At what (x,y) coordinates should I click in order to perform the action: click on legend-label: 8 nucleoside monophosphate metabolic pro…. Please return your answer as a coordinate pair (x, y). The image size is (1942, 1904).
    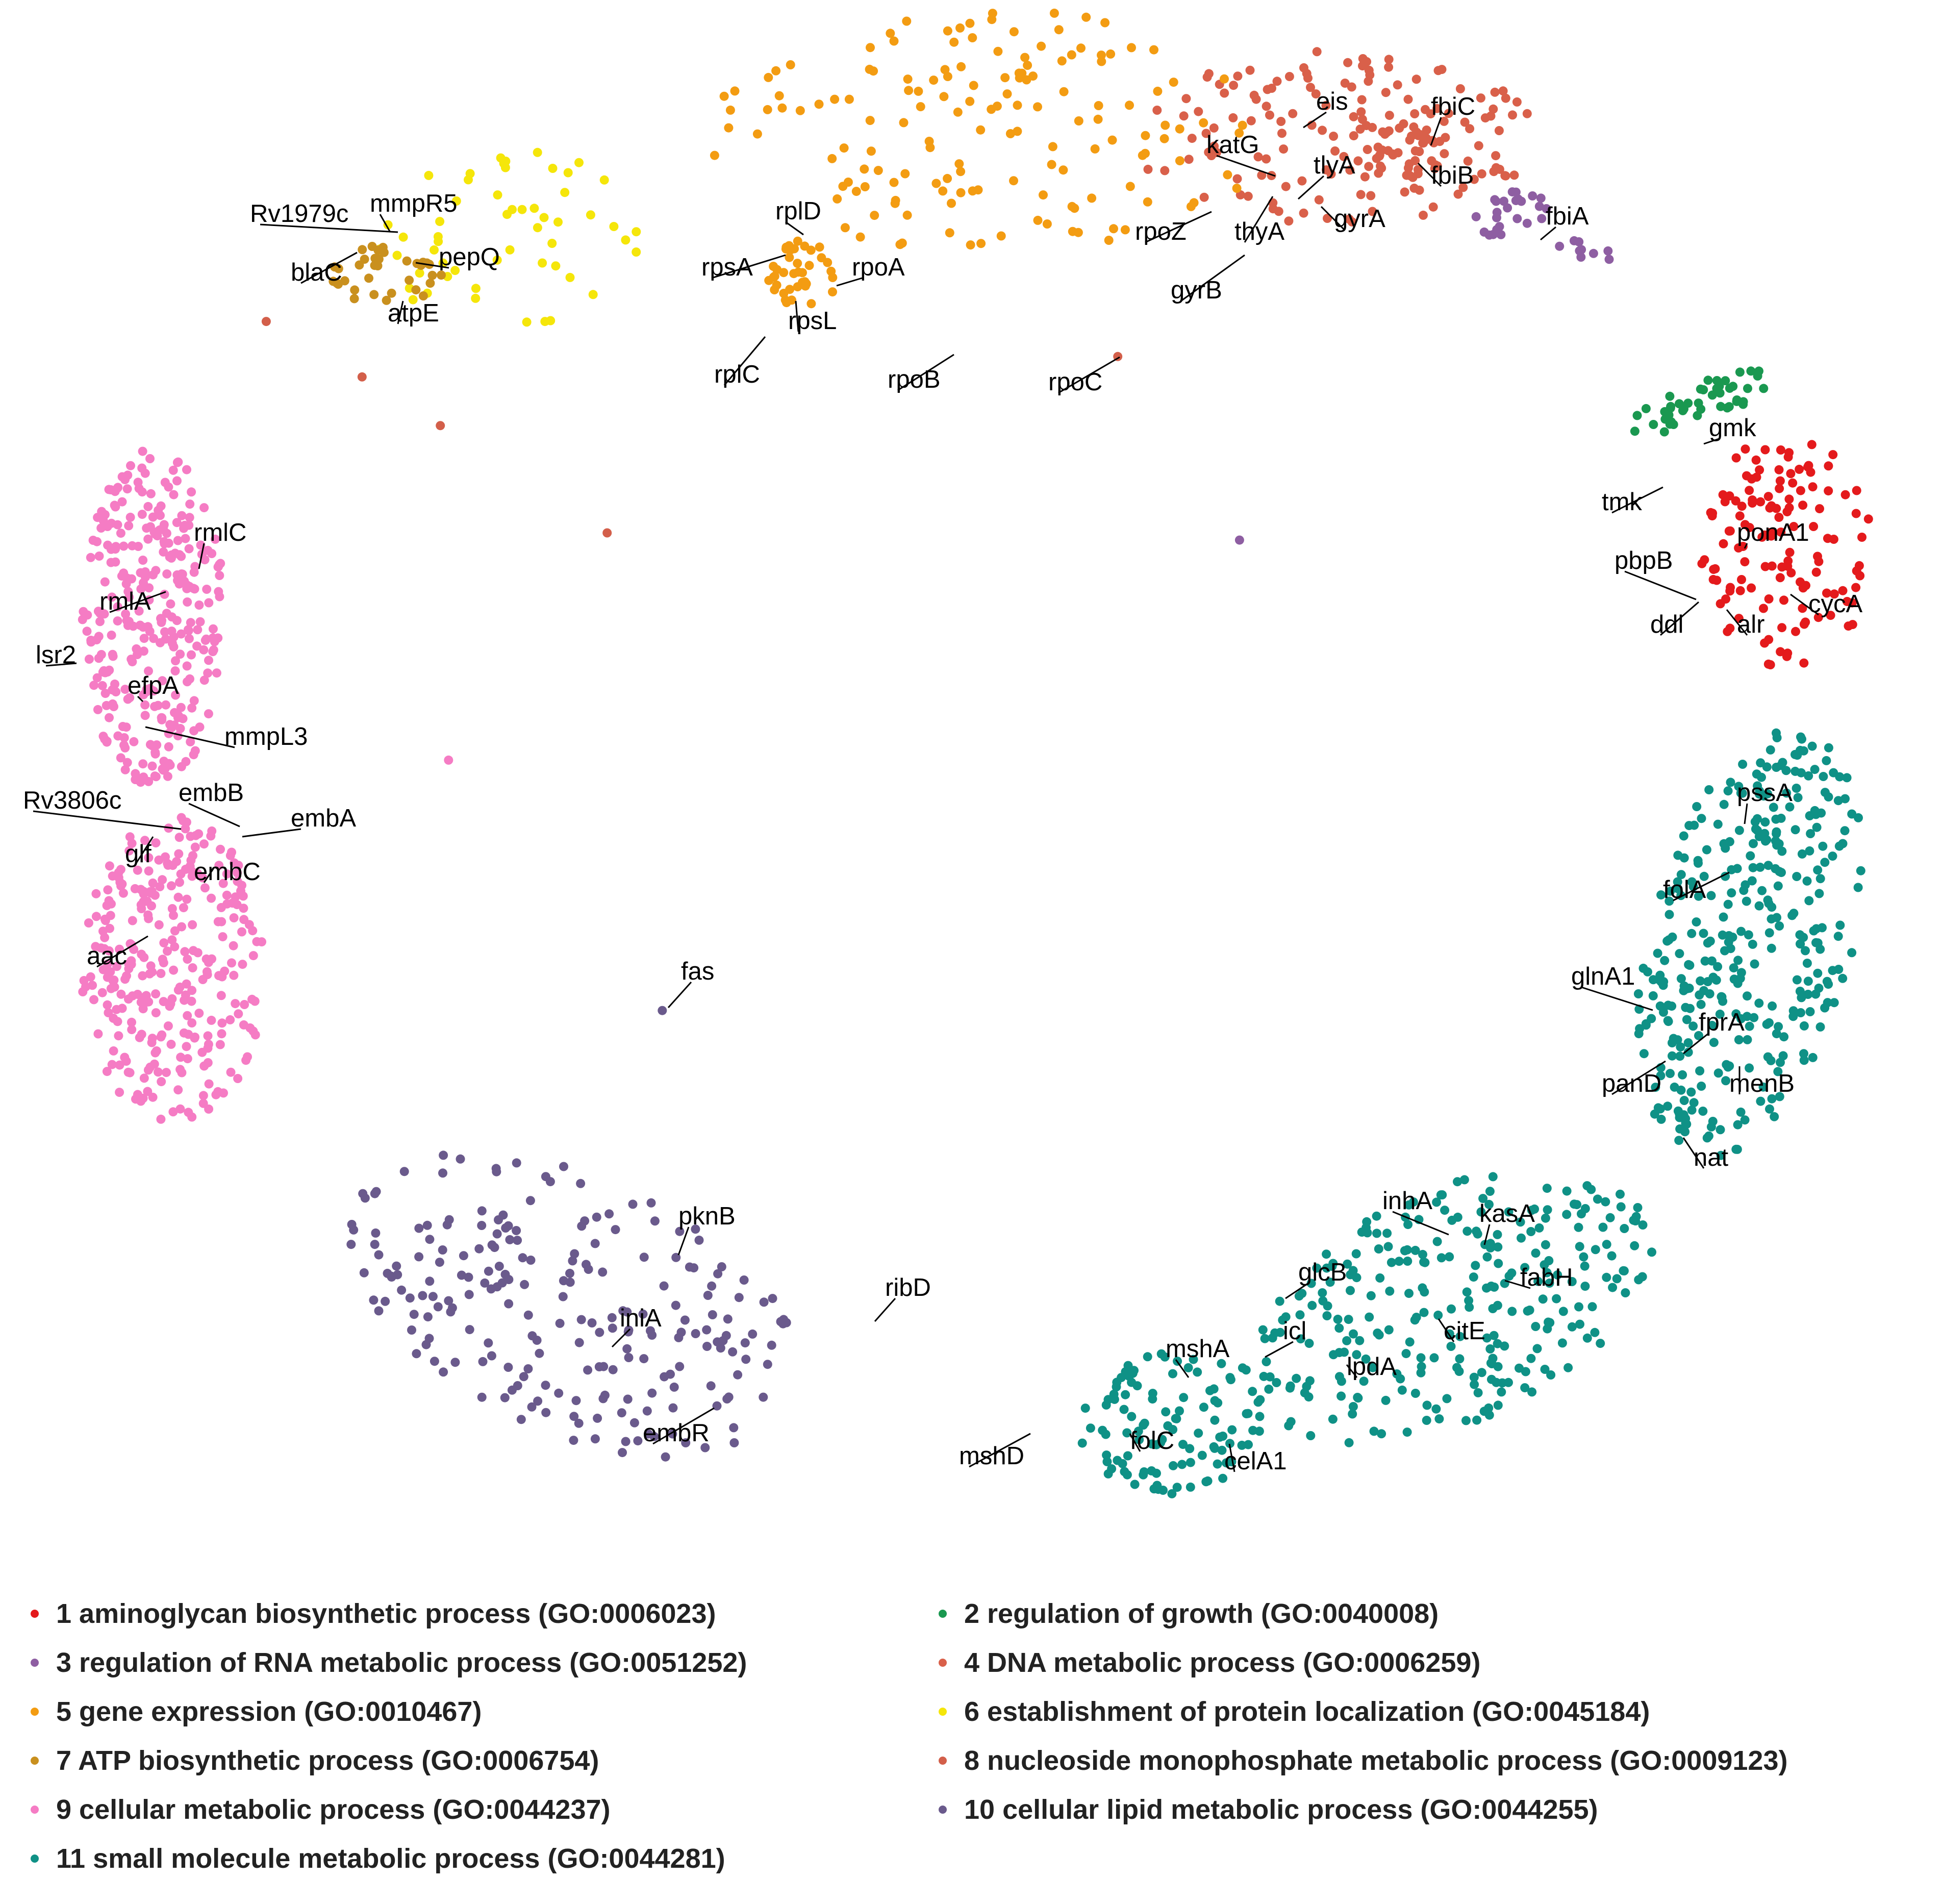
    Looking at the image, I should click on (1376, 1760).